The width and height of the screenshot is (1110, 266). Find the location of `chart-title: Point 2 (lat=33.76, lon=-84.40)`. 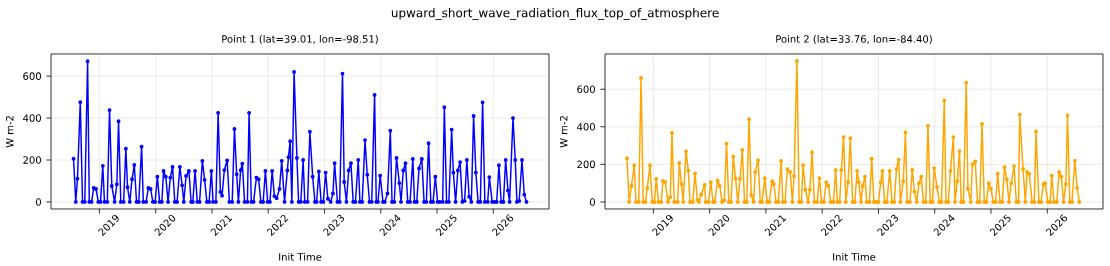

chart-title: Point 2 (lat=33.76, lon=-84.40) is located at coordinates (854, 39).